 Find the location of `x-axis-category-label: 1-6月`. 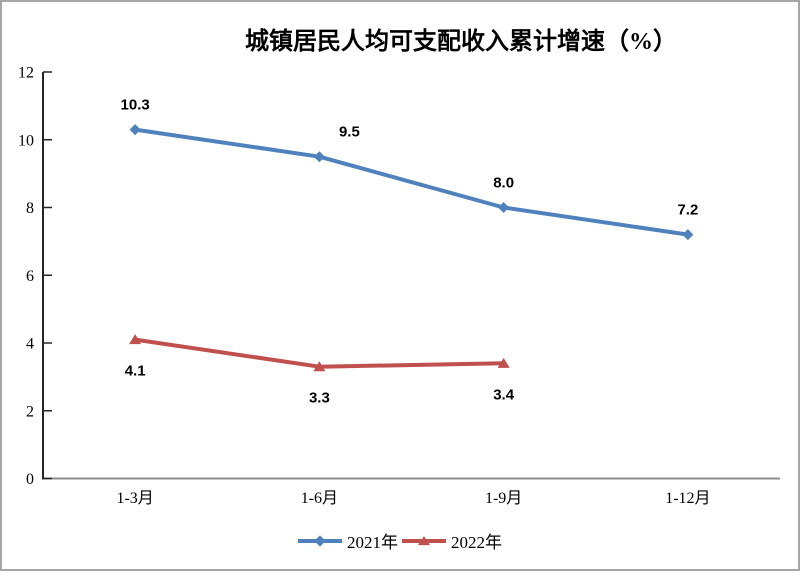

x-axis-category-label: 1-6月 is located at coordinates (319, 498).